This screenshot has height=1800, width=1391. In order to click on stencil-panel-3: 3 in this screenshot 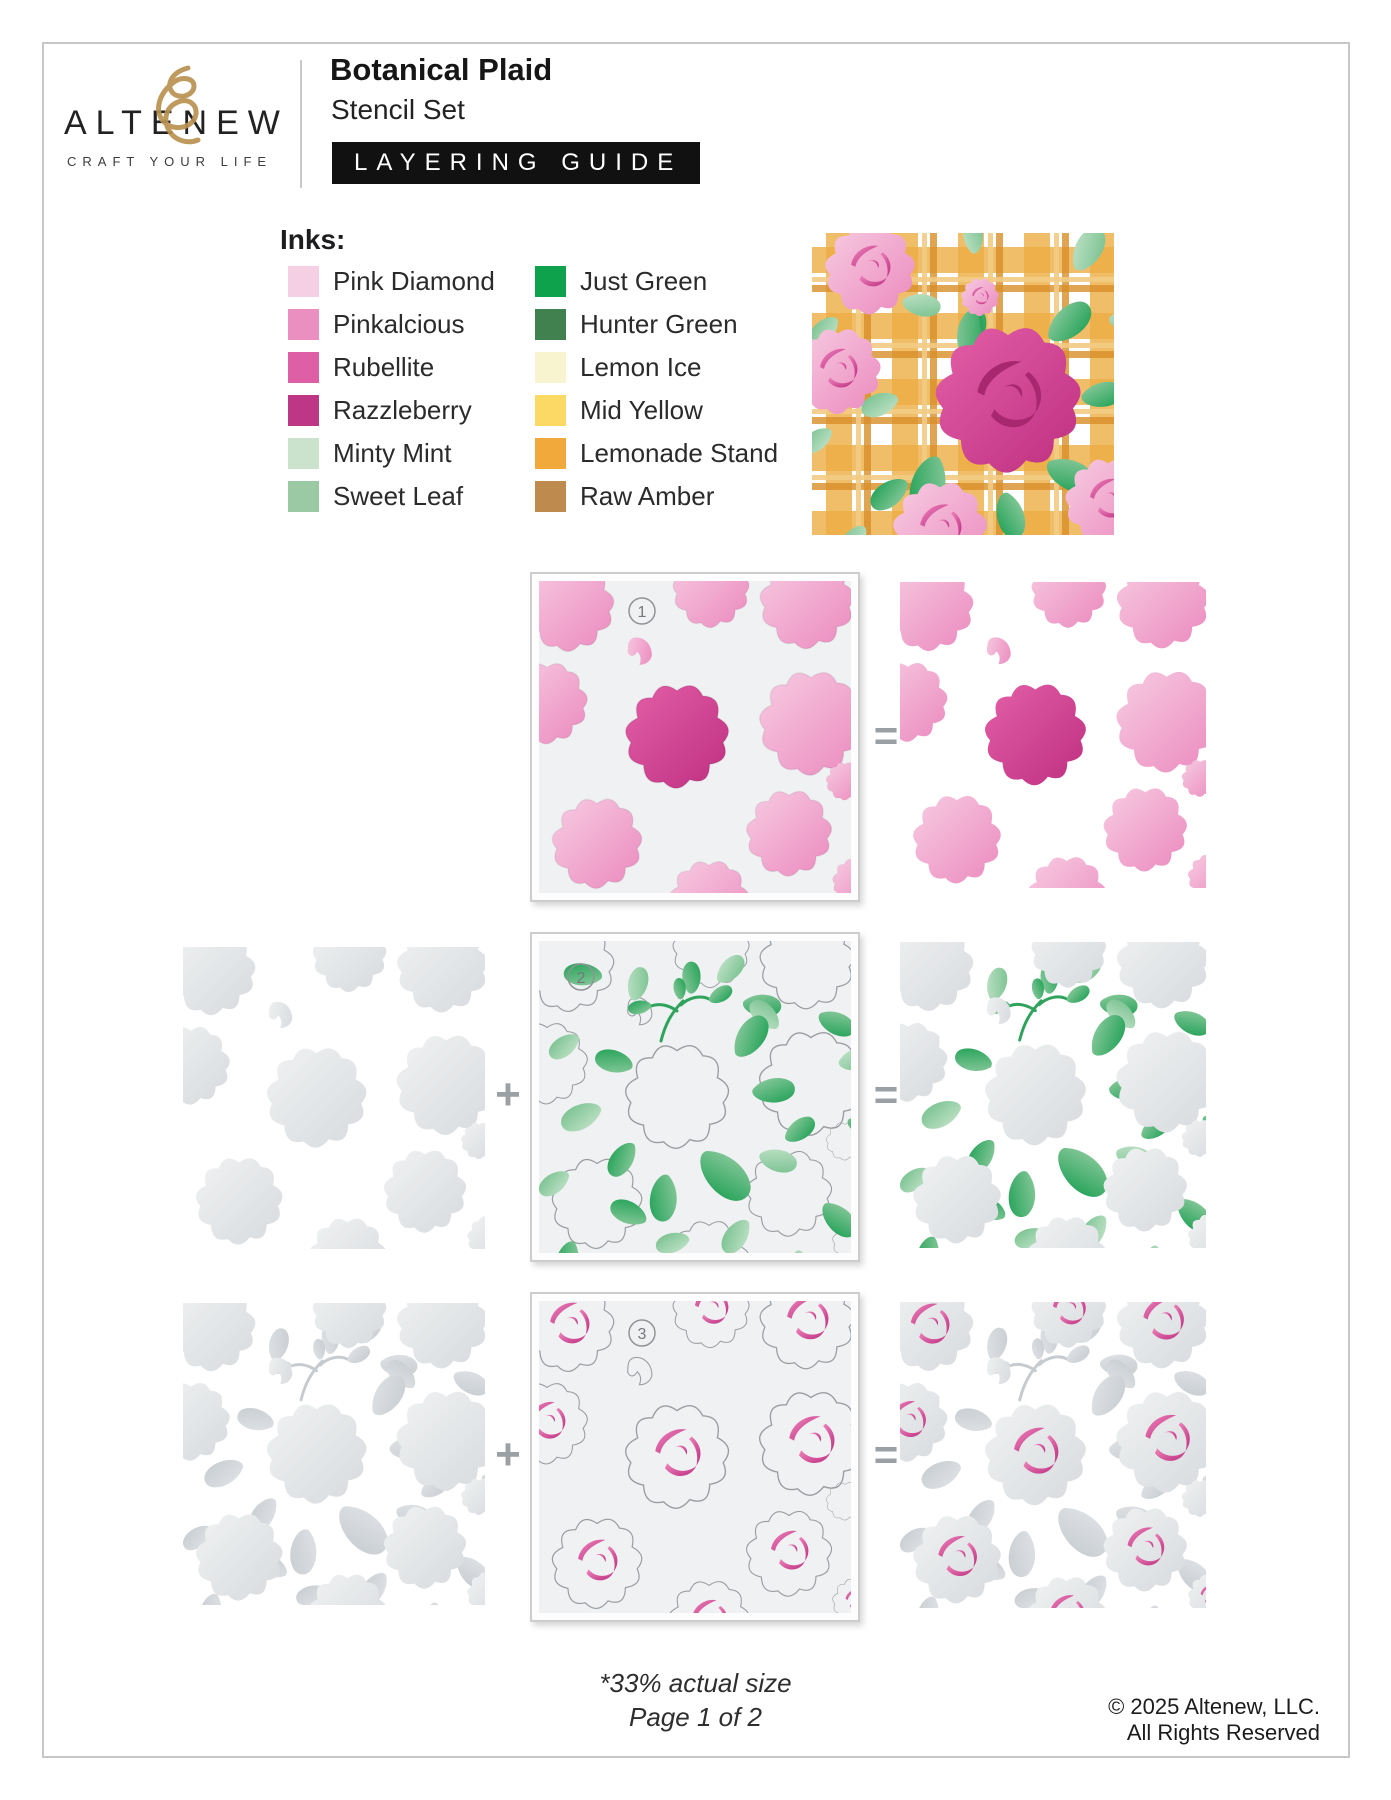, I will do `click(695, 1457)`.